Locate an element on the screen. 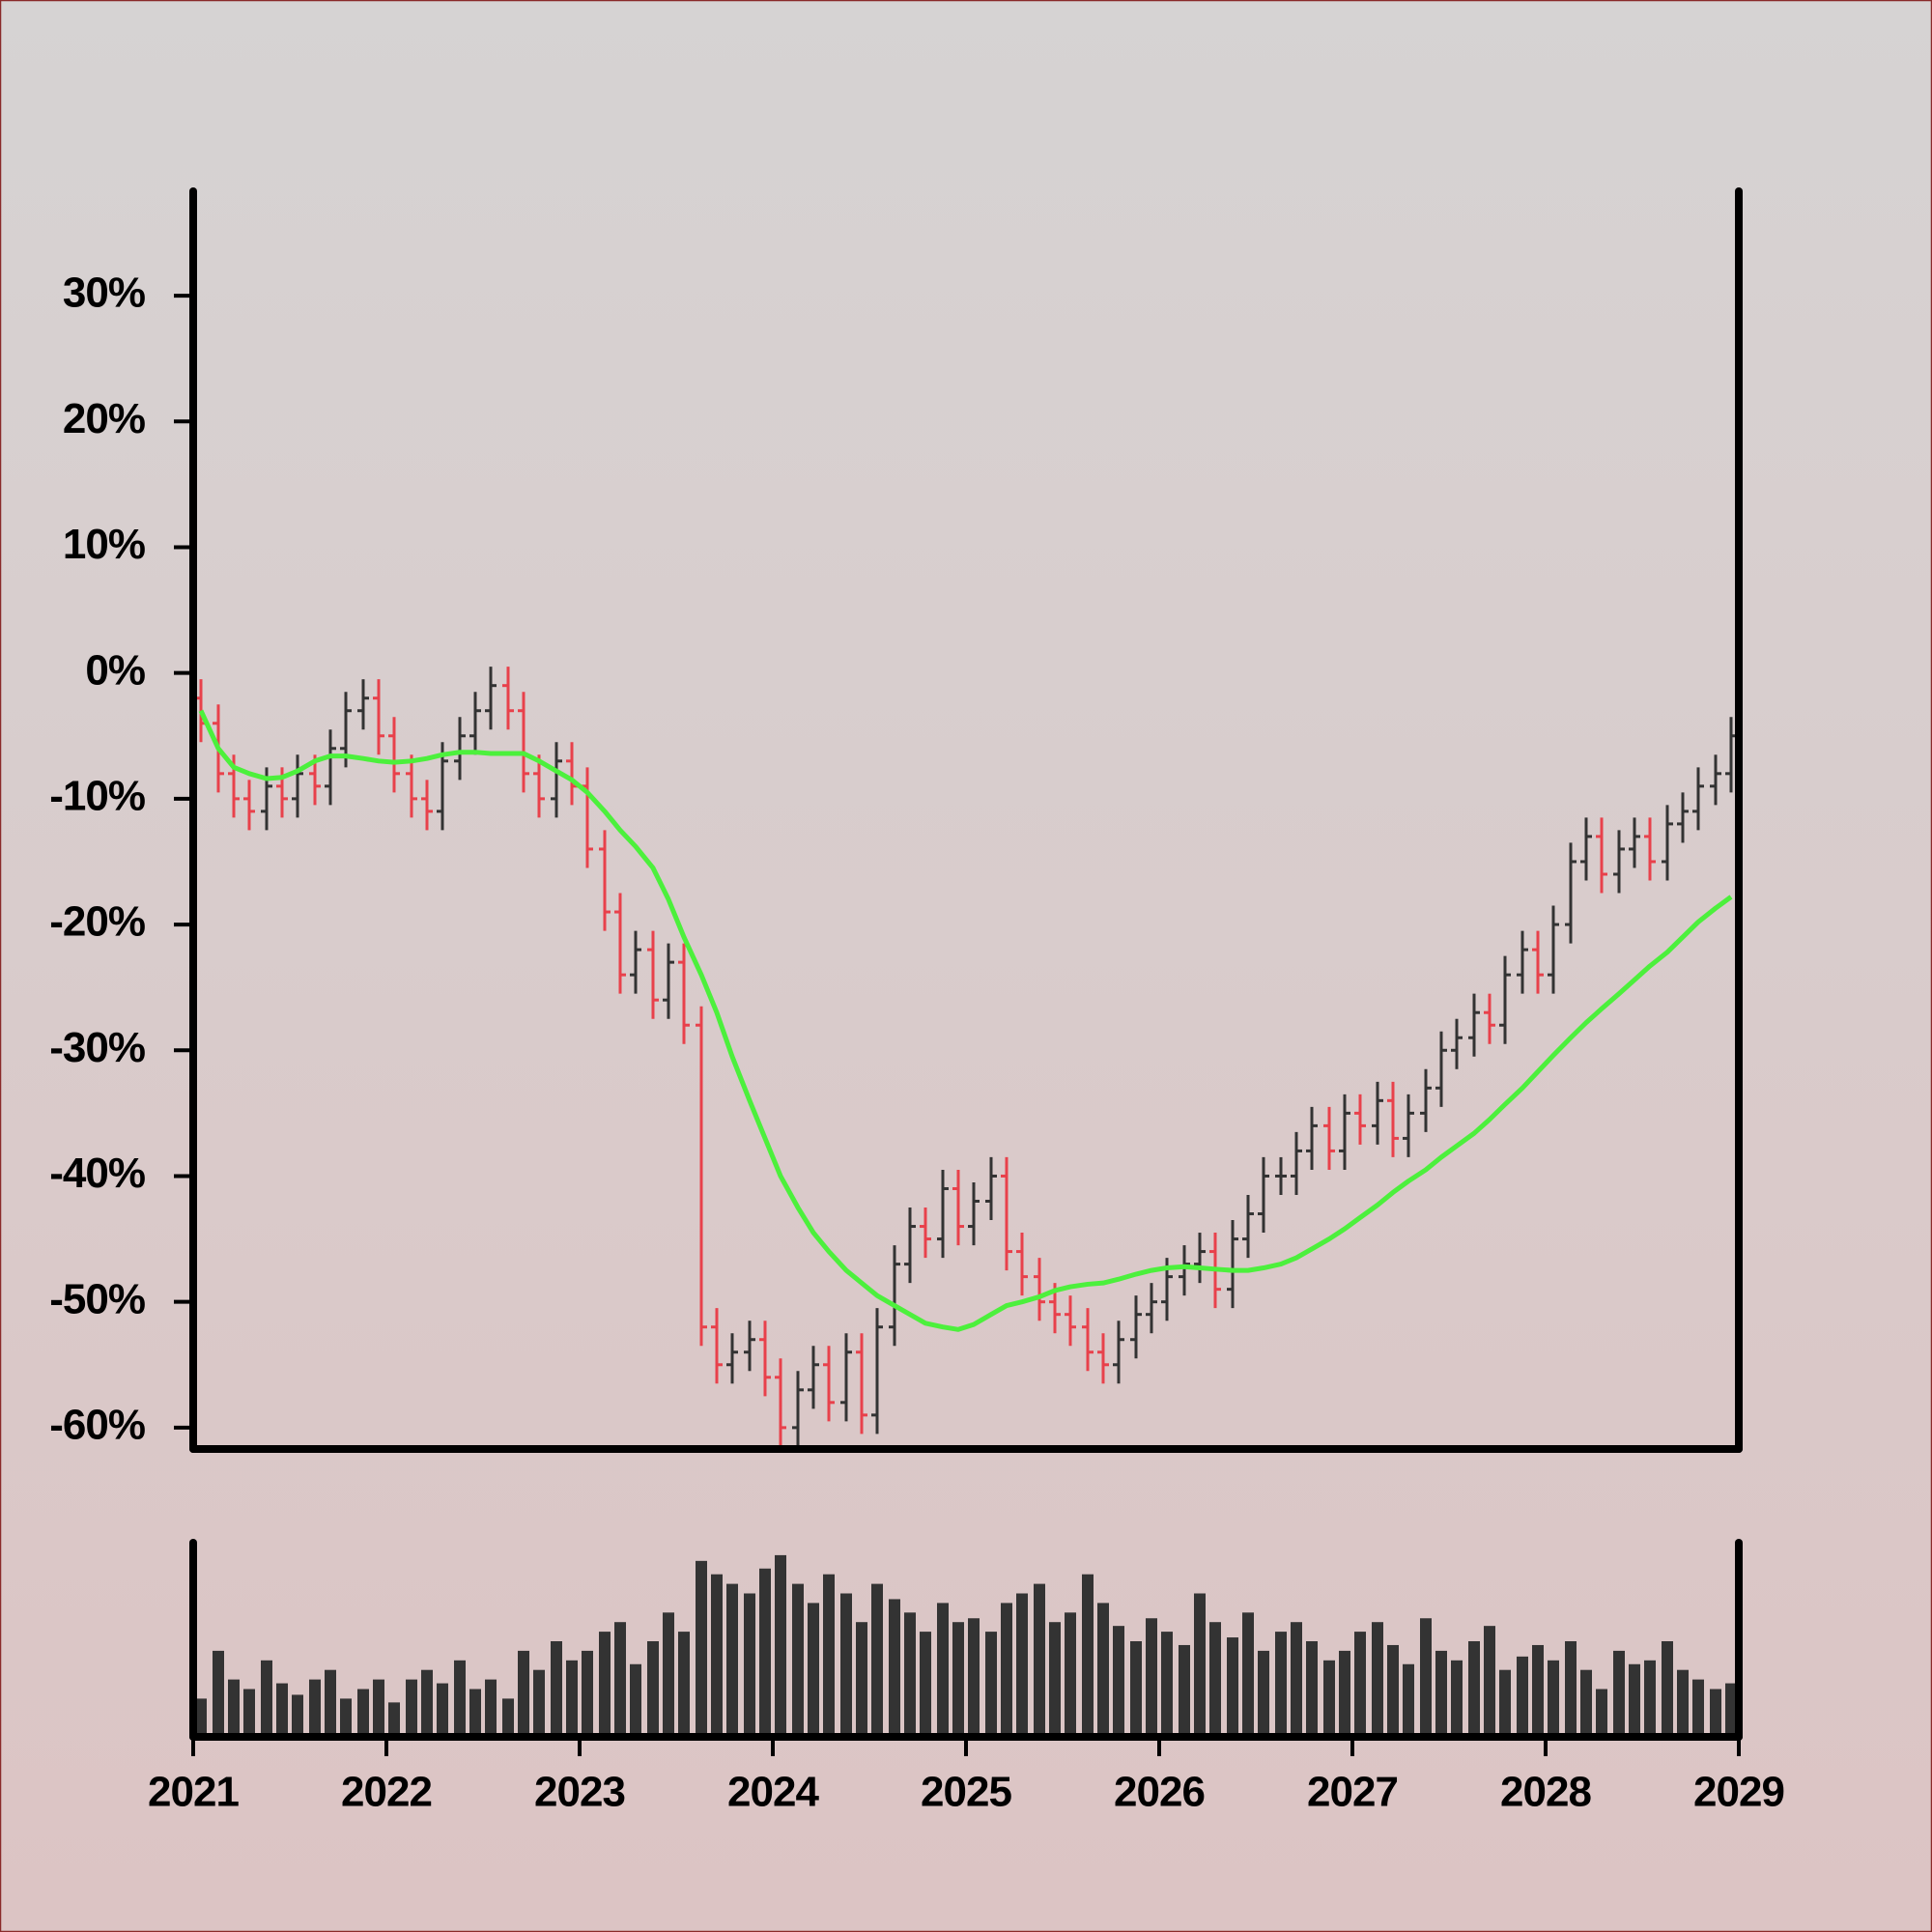 This screenshot has height=1932, width=1932. y-tick-label: 0% is located at coordinates (115, 670).